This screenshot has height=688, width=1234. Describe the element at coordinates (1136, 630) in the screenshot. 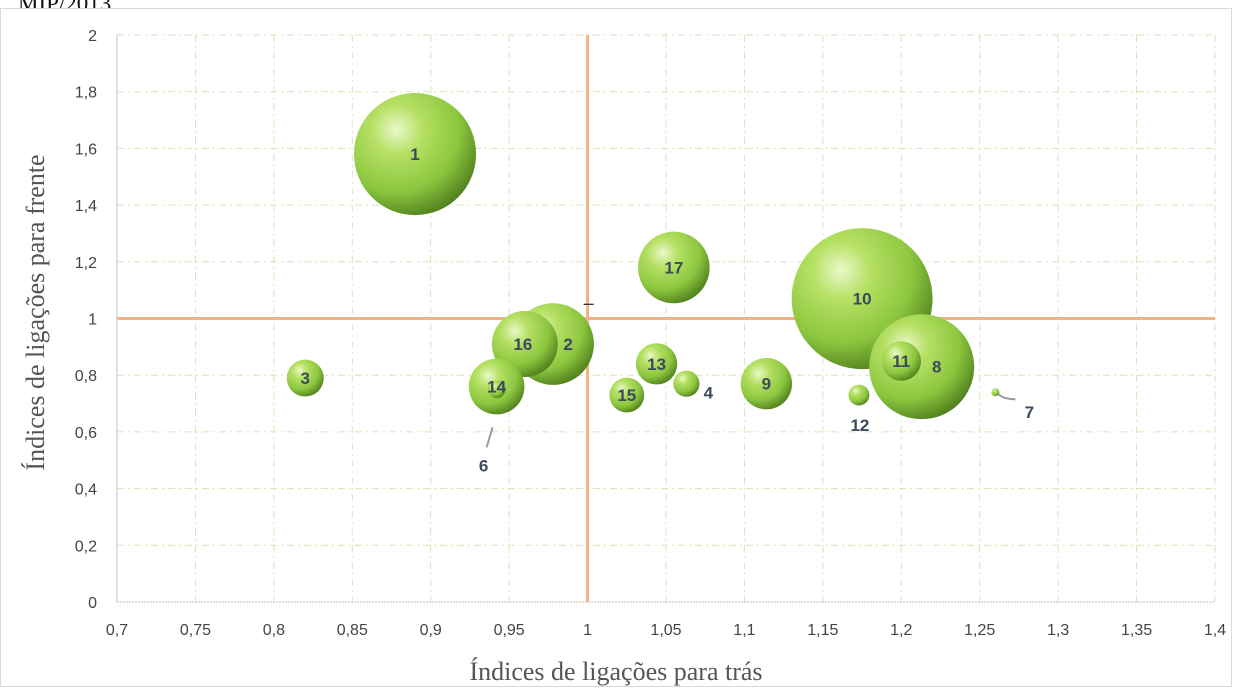

I see `x-tick-label: 1,35` at that location.